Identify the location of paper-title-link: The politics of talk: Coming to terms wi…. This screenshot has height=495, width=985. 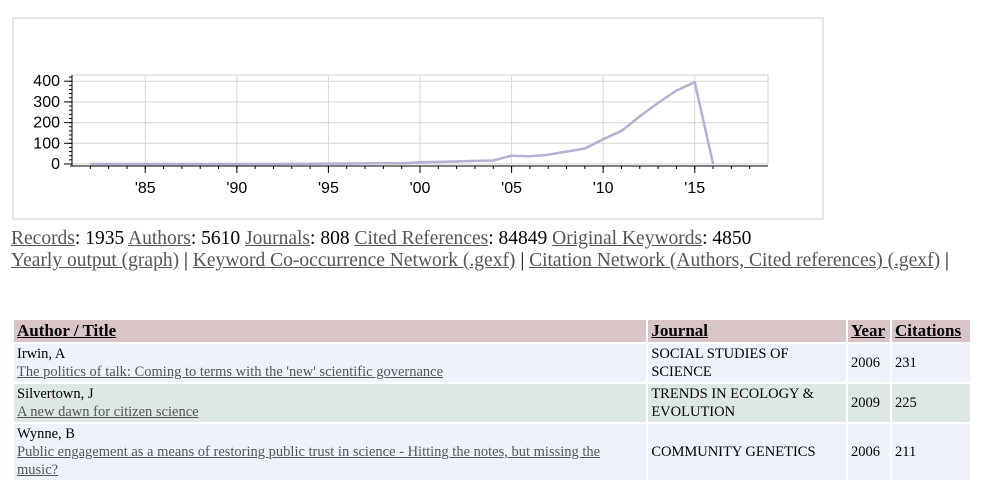
(230, 372).